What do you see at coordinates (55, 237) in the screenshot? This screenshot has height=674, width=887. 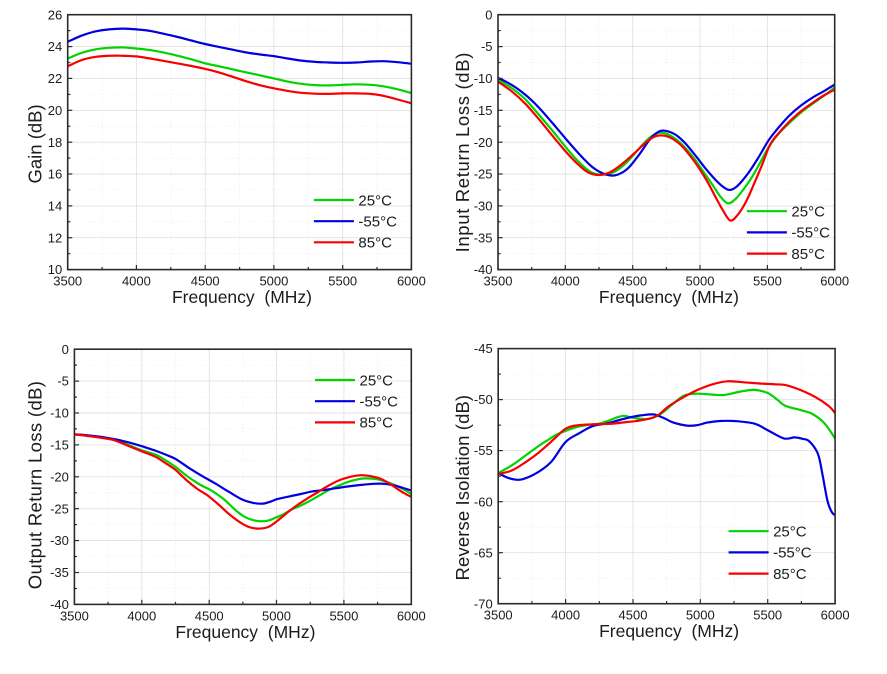 I see `svg-text: 12` at bounding box center [55, 237].